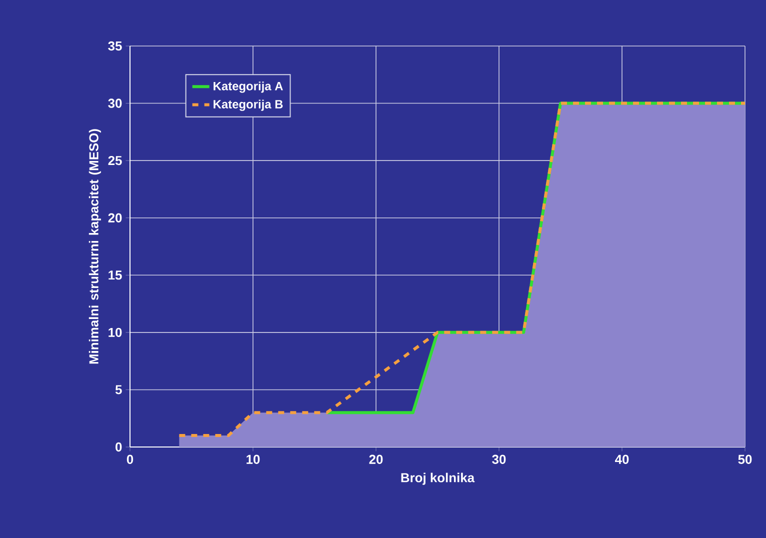 The width and height of the screenshot is (766, 538). Describe the element at coordinates (253, 459) in the screenshot. I see `x-tick-label: 10` at that location.